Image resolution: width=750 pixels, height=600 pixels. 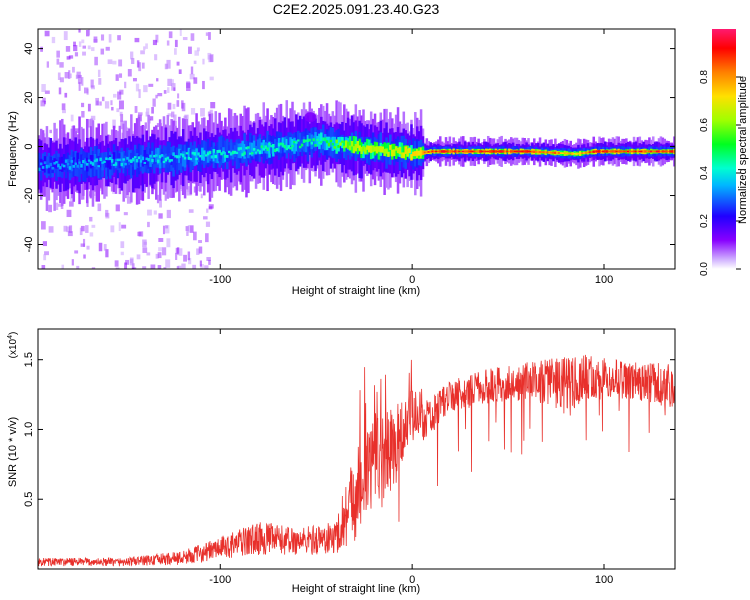 I want to click on y-tick-label: 20, so click(x=29, y=97).